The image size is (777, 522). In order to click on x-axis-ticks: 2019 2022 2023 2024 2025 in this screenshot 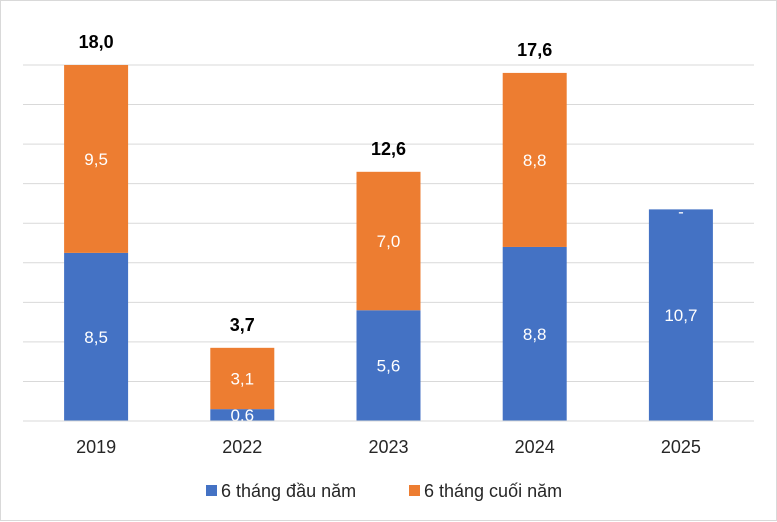, I will do `click(388, 447)`.